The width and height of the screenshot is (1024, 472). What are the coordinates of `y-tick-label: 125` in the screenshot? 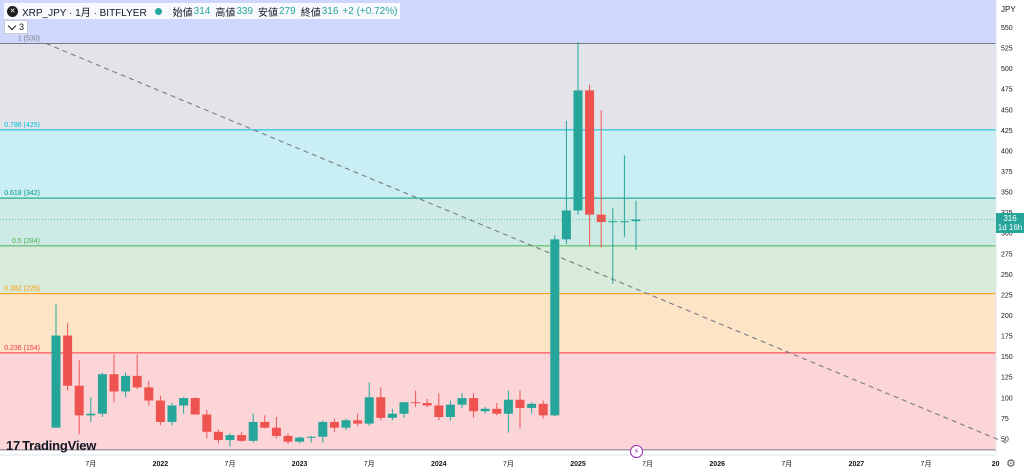 It's located at (1007, 378).